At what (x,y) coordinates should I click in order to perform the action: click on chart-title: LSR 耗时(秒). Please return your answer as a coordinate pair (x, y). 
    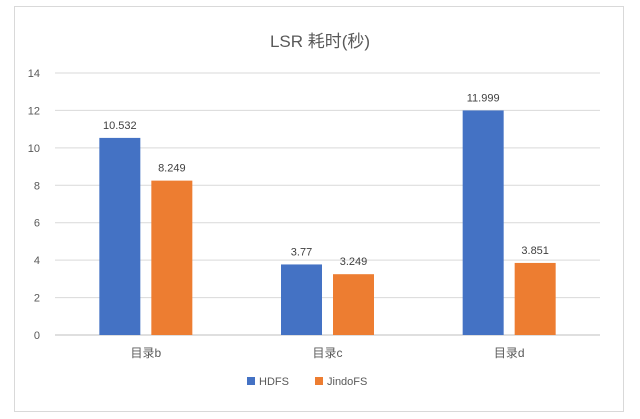
    Looking at the image, I should click on (320, 41).